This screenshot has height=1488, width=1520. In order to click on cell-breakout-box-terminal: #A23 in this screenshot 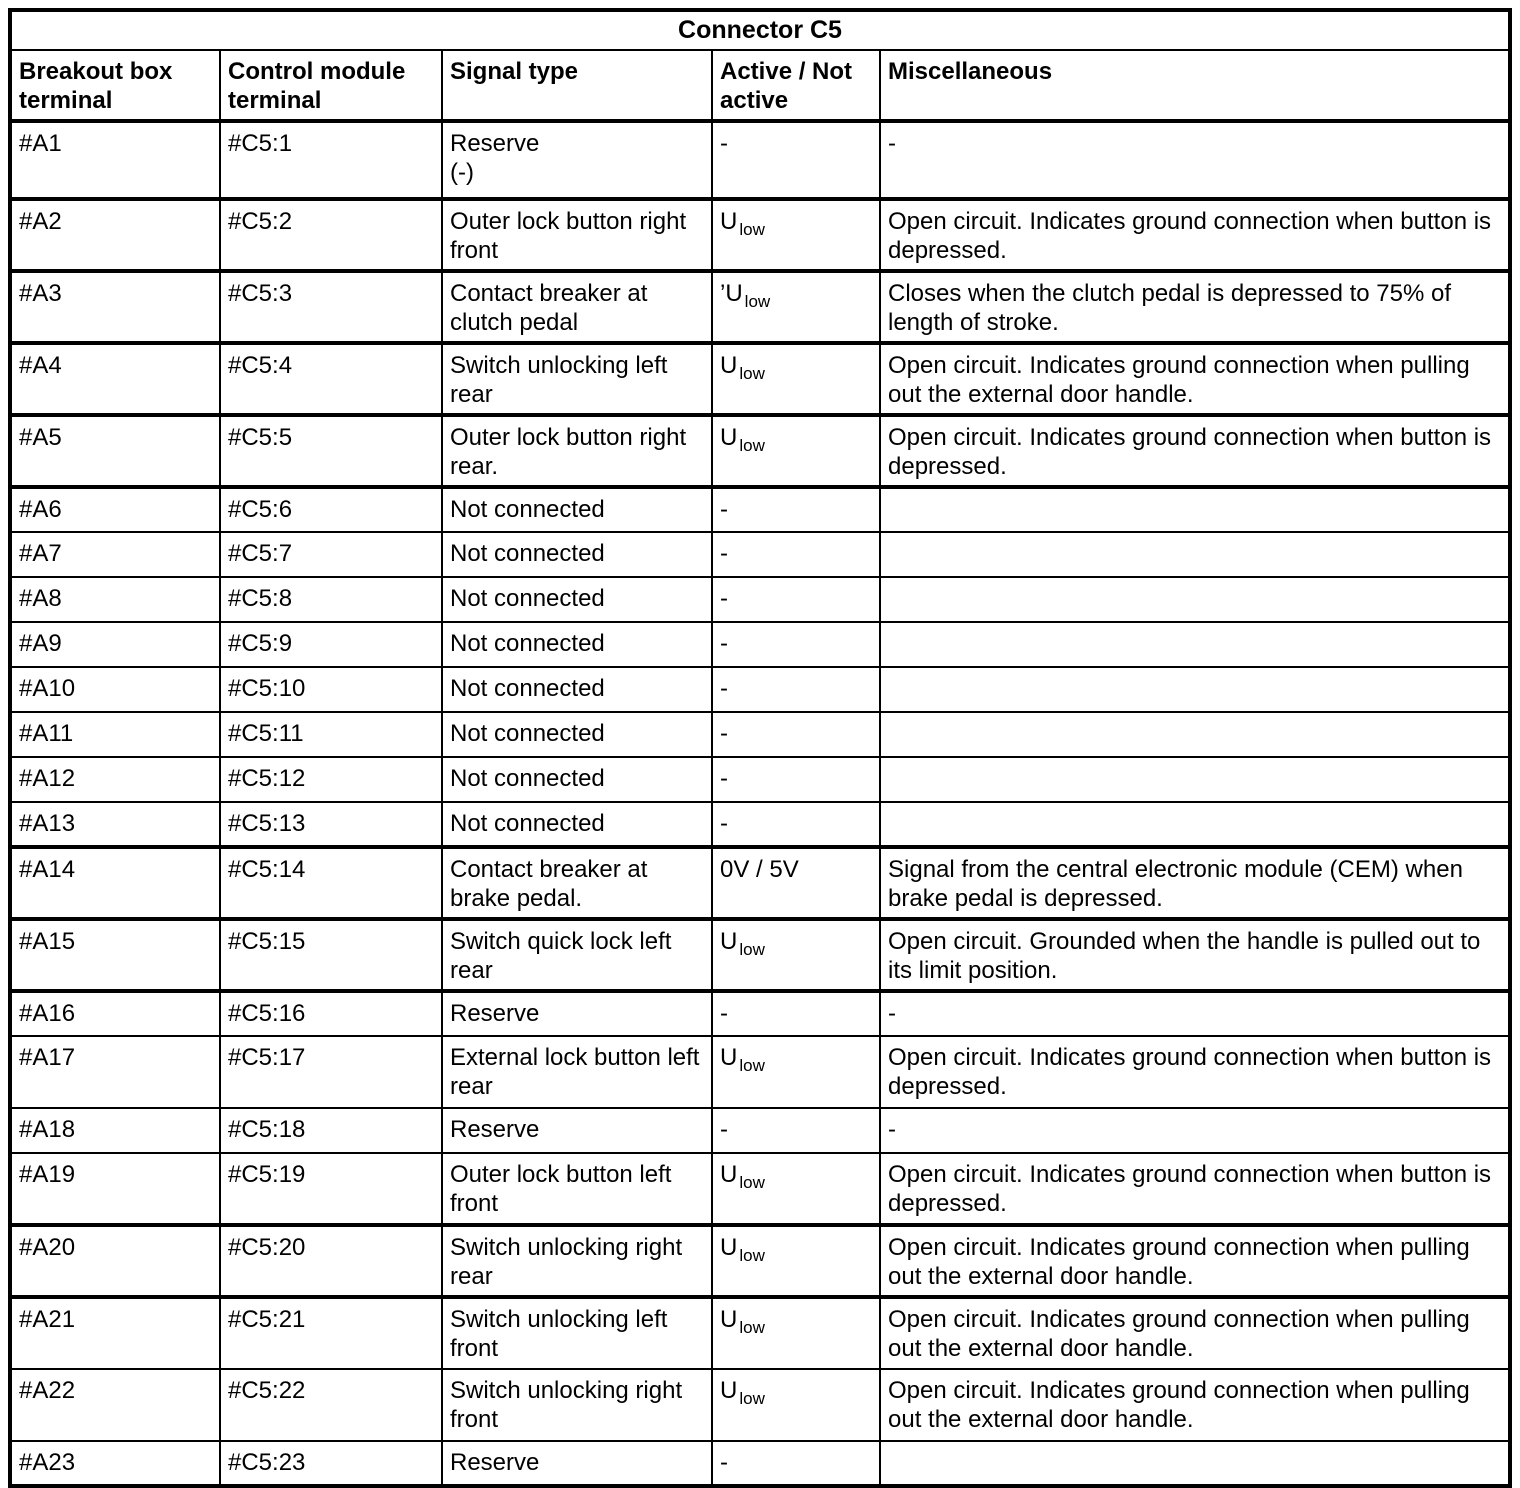, I will do `click(115, 1463)`.